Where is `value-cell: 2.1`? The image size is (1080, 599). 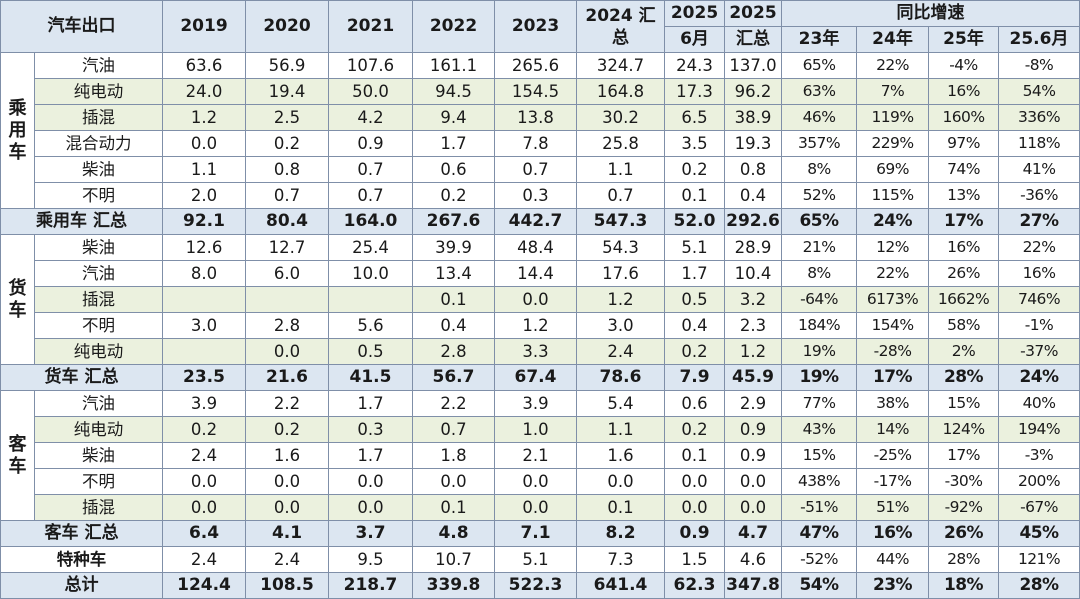 value-cell: 2.1 is located at coordinates (535, 455).